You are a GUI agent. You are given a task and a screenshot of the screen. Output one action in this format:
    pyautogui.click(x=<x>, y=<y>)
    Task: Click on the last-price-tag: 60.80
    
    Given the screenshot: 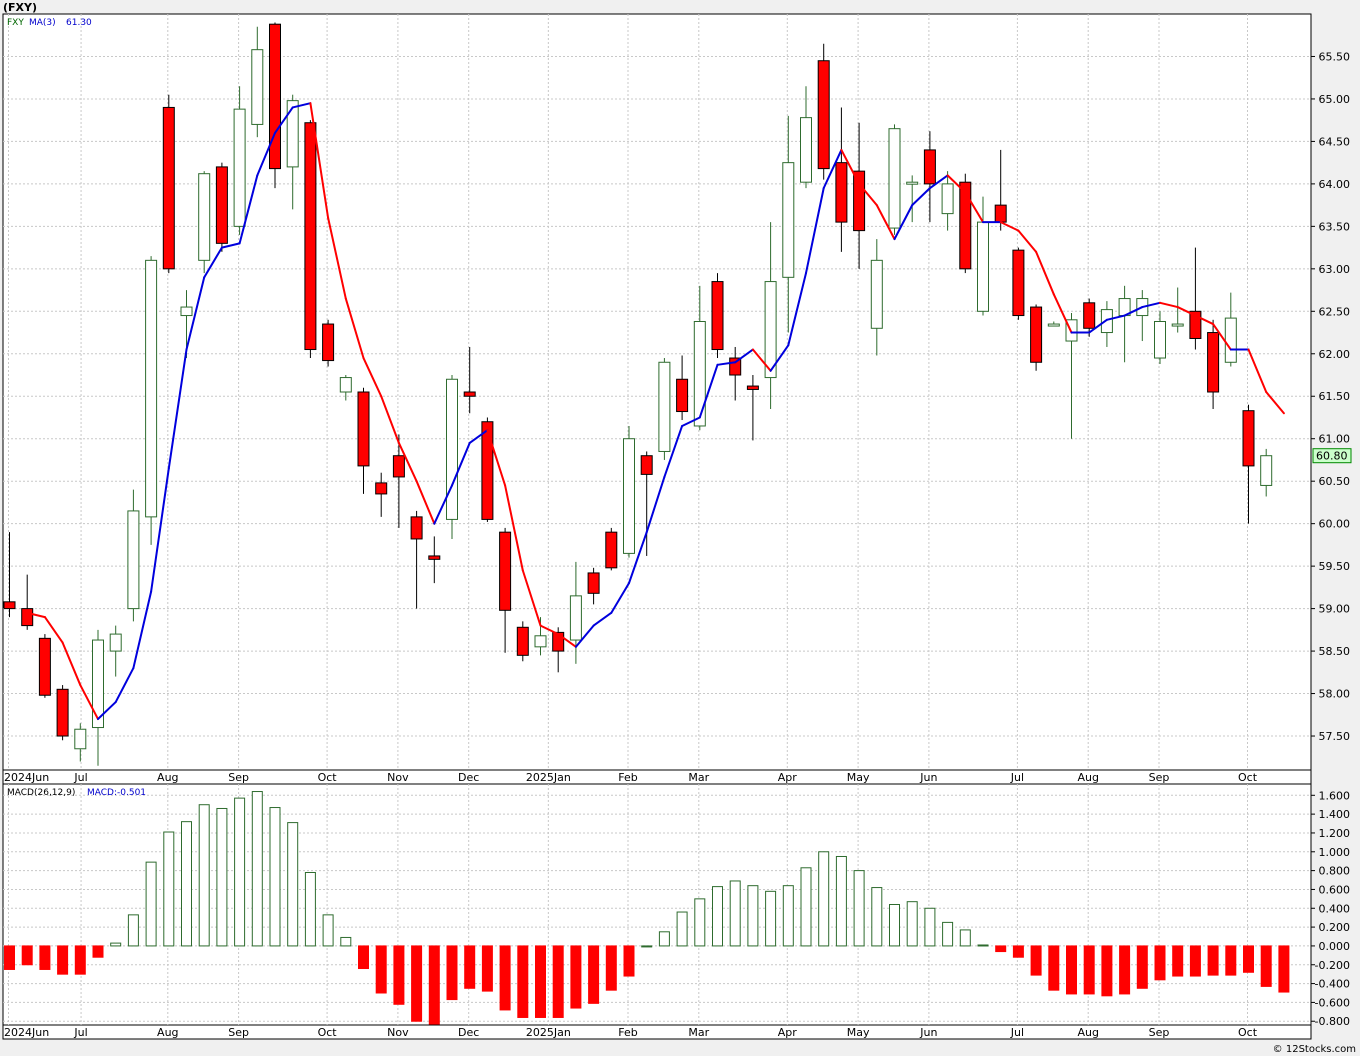 What is the action you would take?
    pyautogui.click(x=1332, y=456)
    